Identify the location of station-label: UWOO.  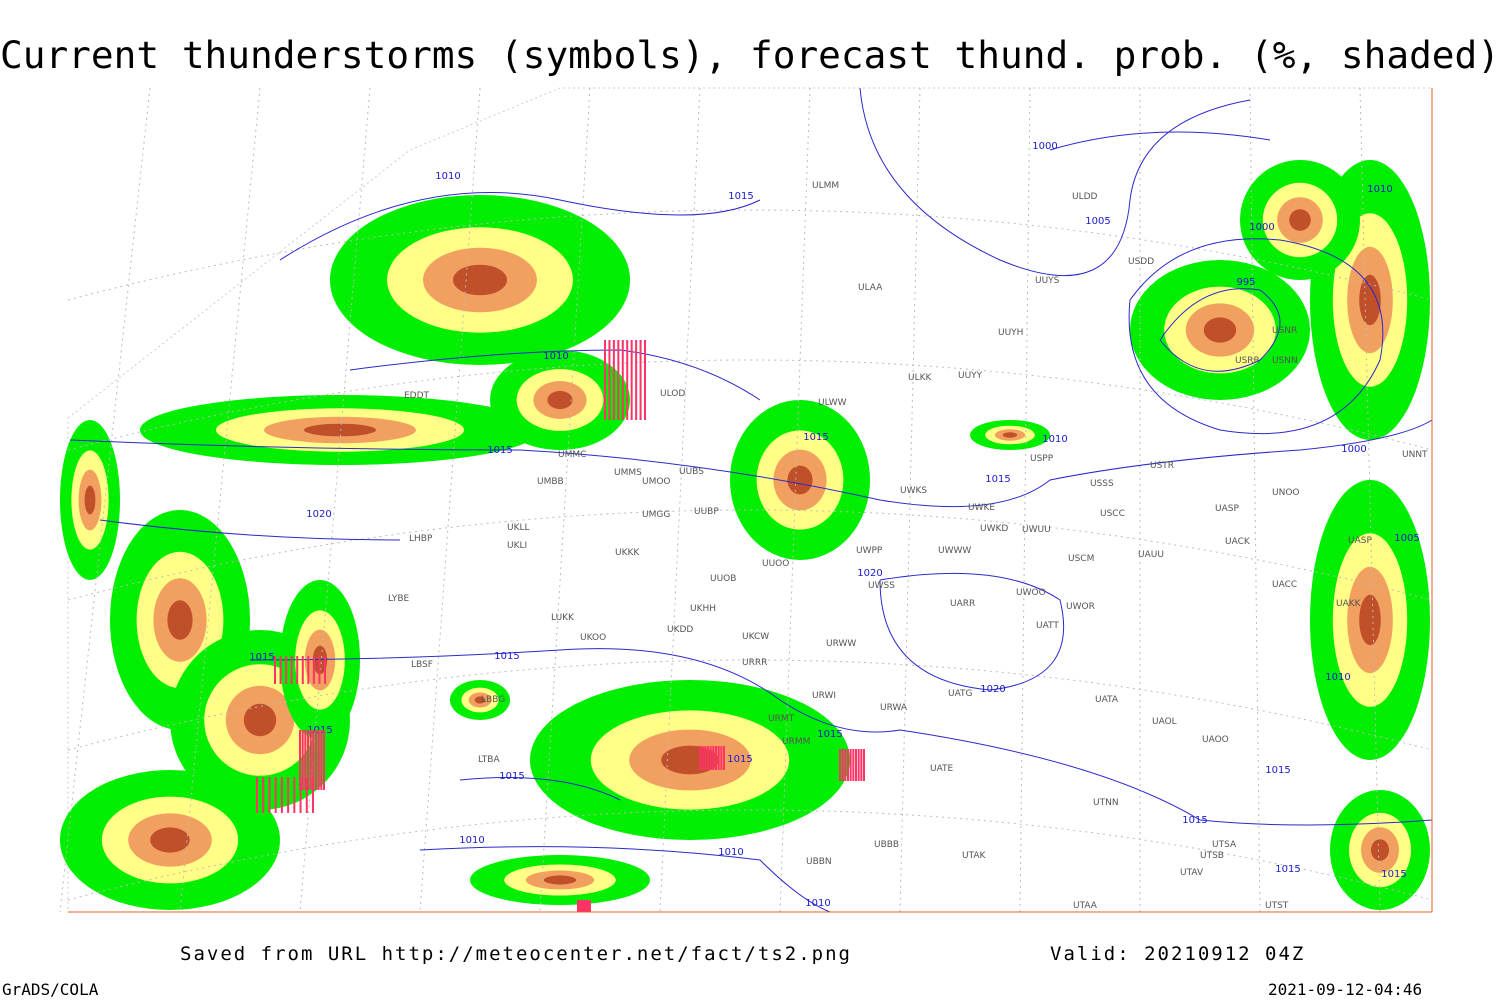
(1031, 593).